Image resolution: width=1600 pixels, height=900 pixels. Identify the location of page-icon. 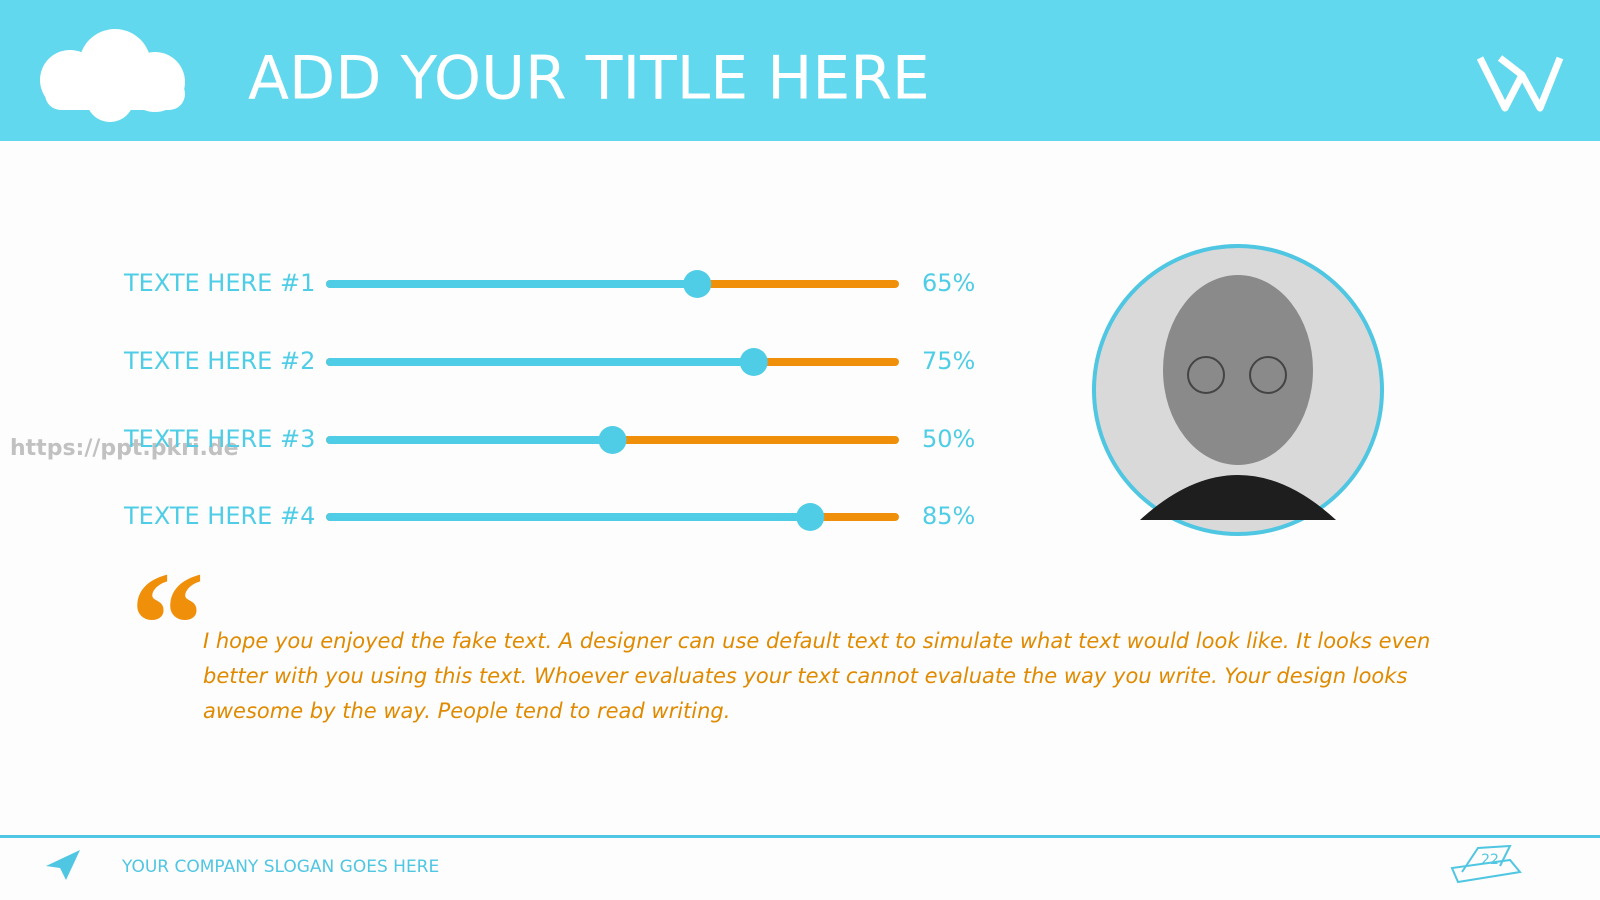
(1486, 864).